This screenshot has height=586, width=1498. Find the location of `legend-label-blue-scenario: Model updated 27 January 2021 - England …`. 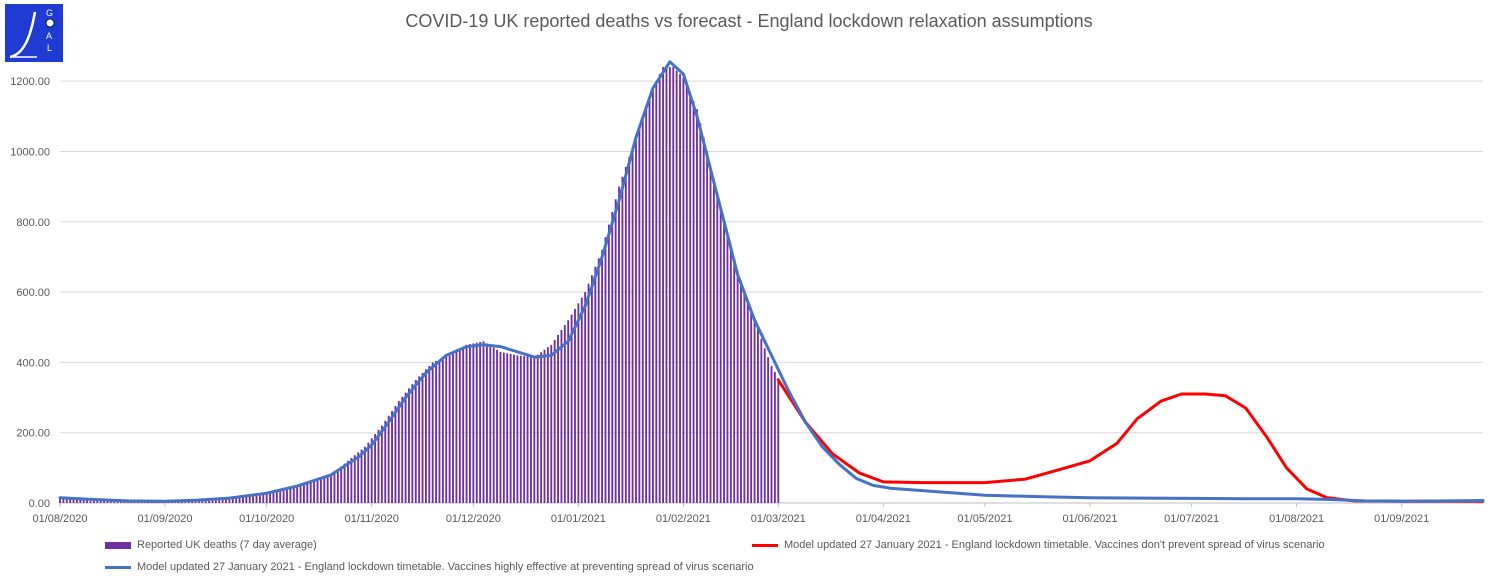

legend-label-blue-scenario: Model updated 27 January 2021 - England … is located at coordinates (445, 567).